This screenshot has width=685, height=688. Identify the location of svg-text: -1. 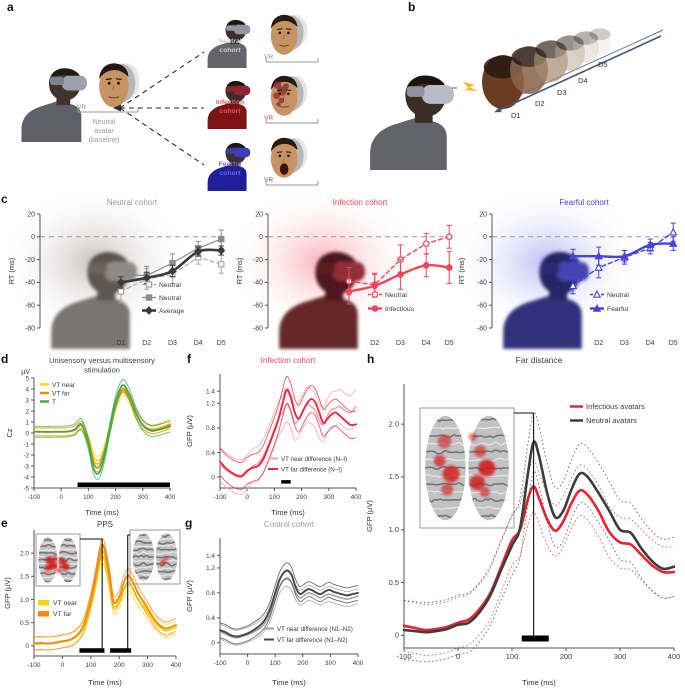
(26, 444).